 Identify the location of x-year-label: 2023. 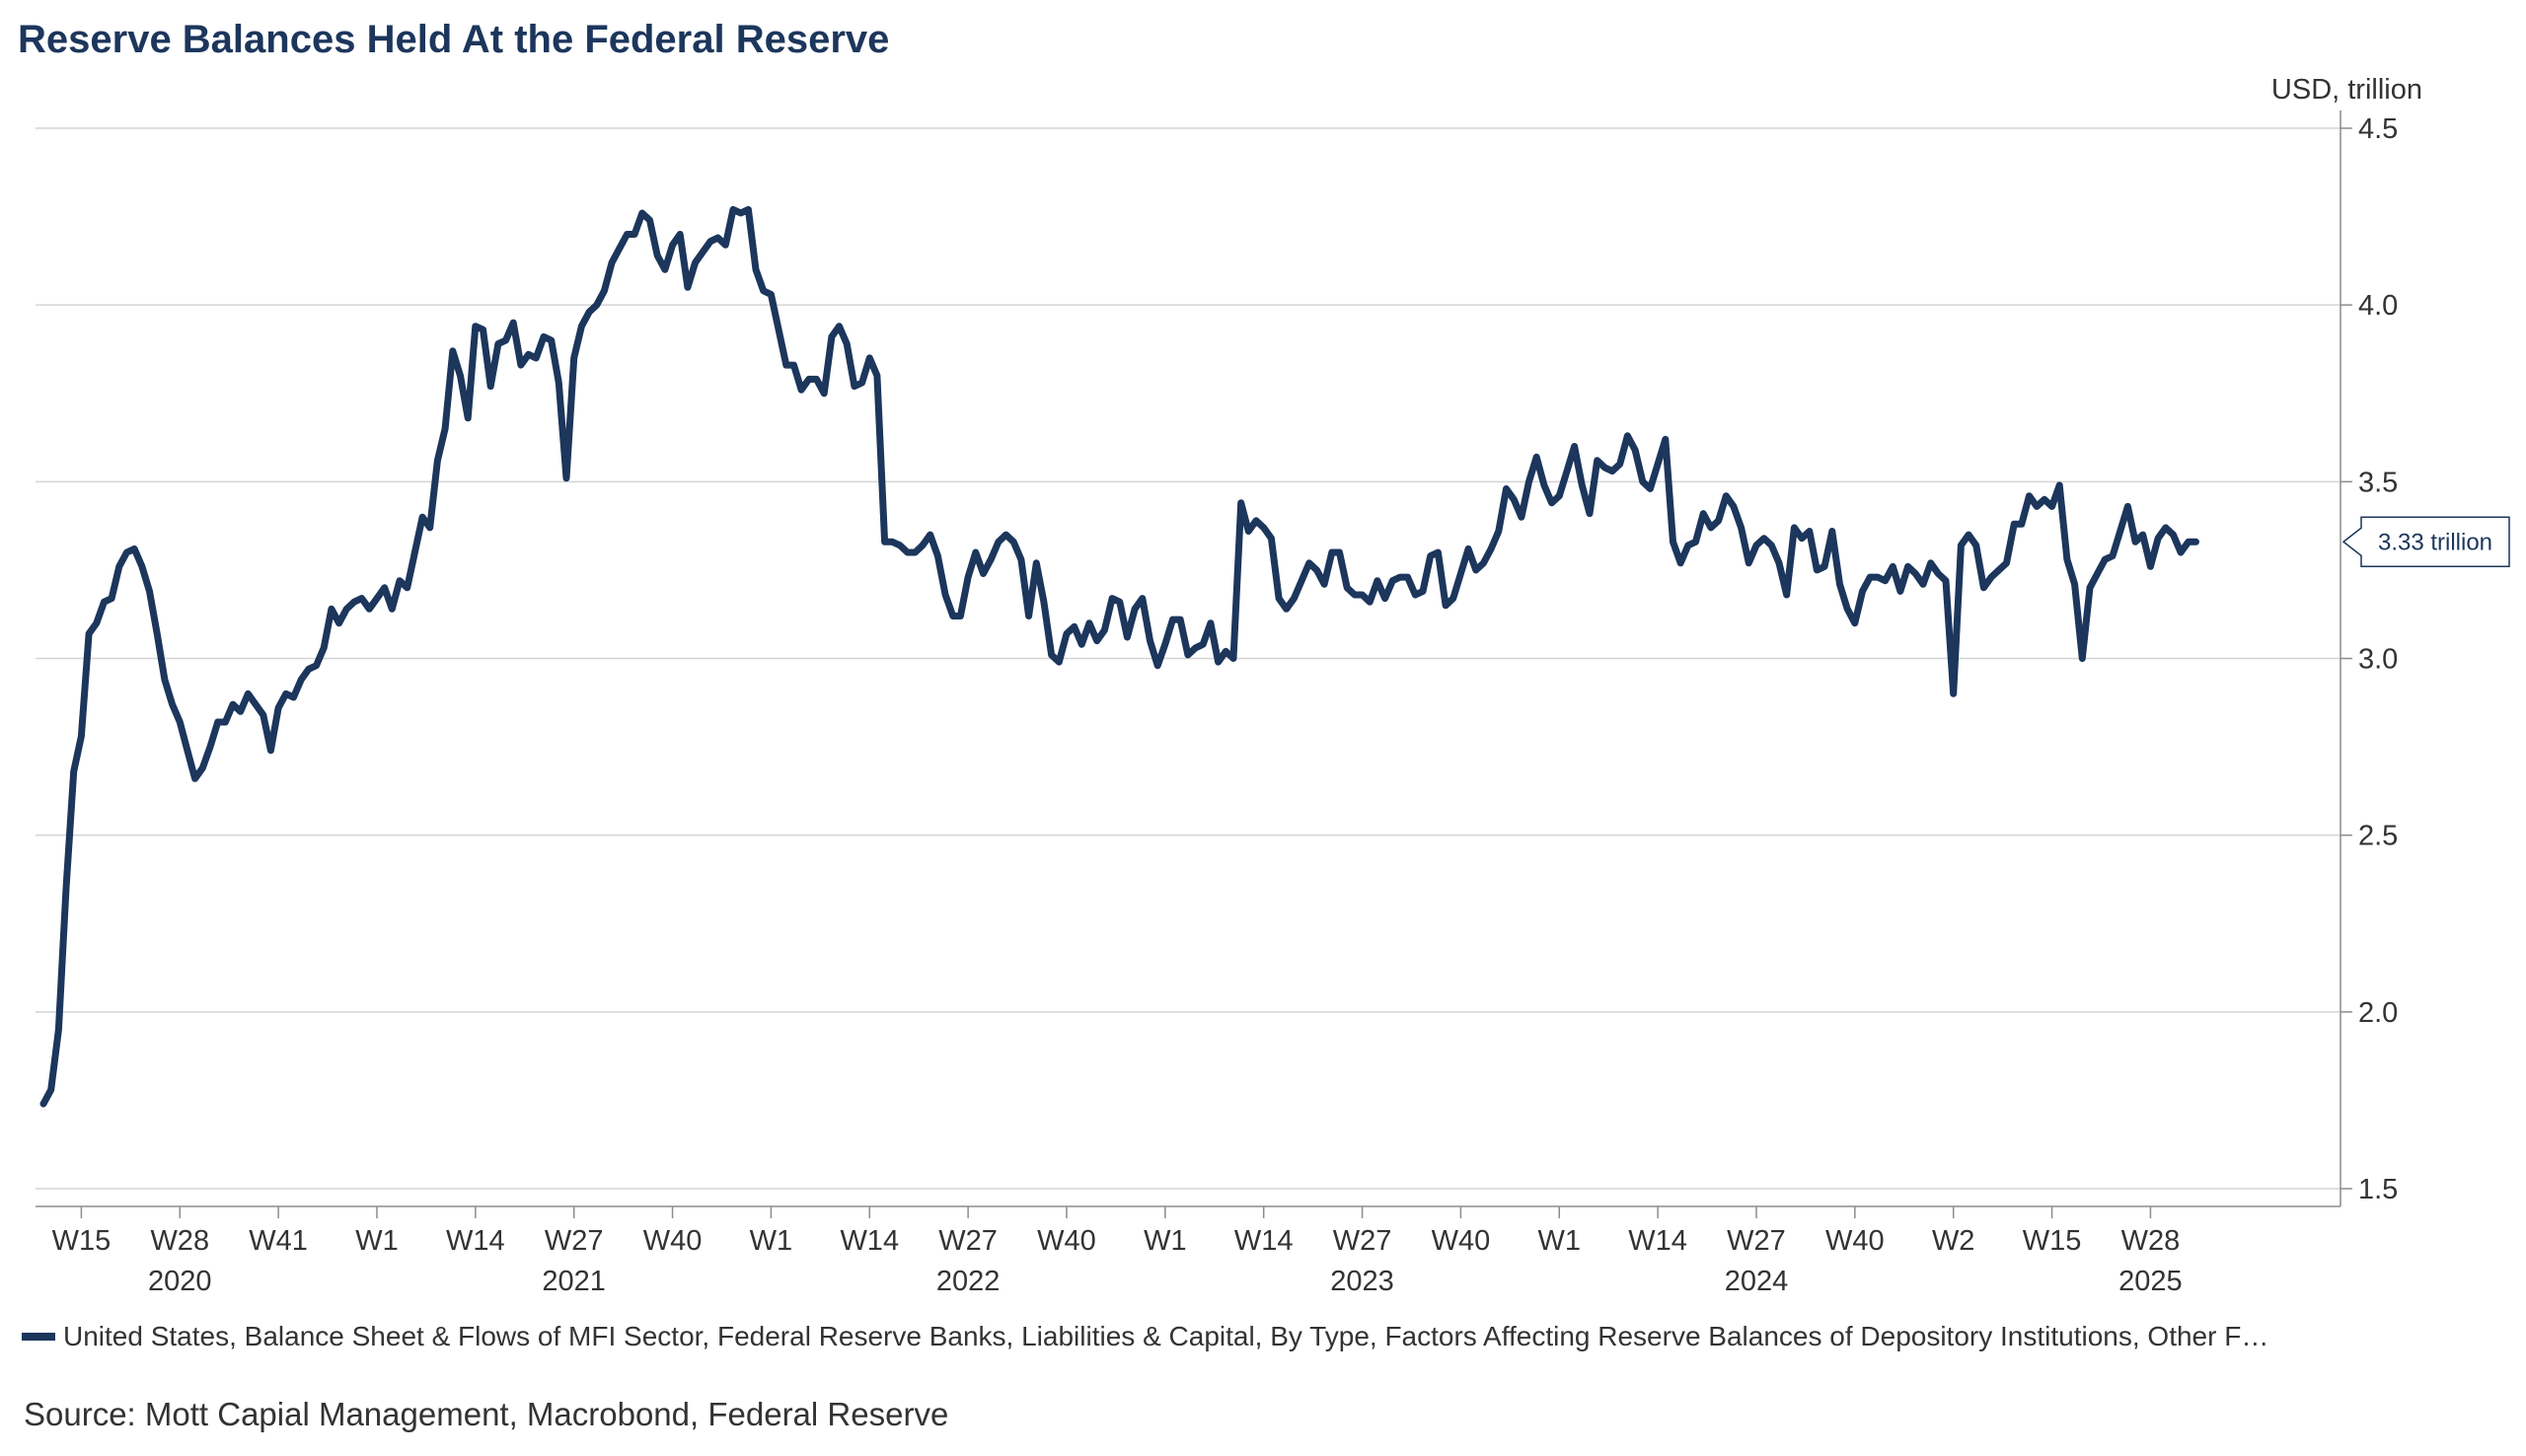
(1362, 1281).